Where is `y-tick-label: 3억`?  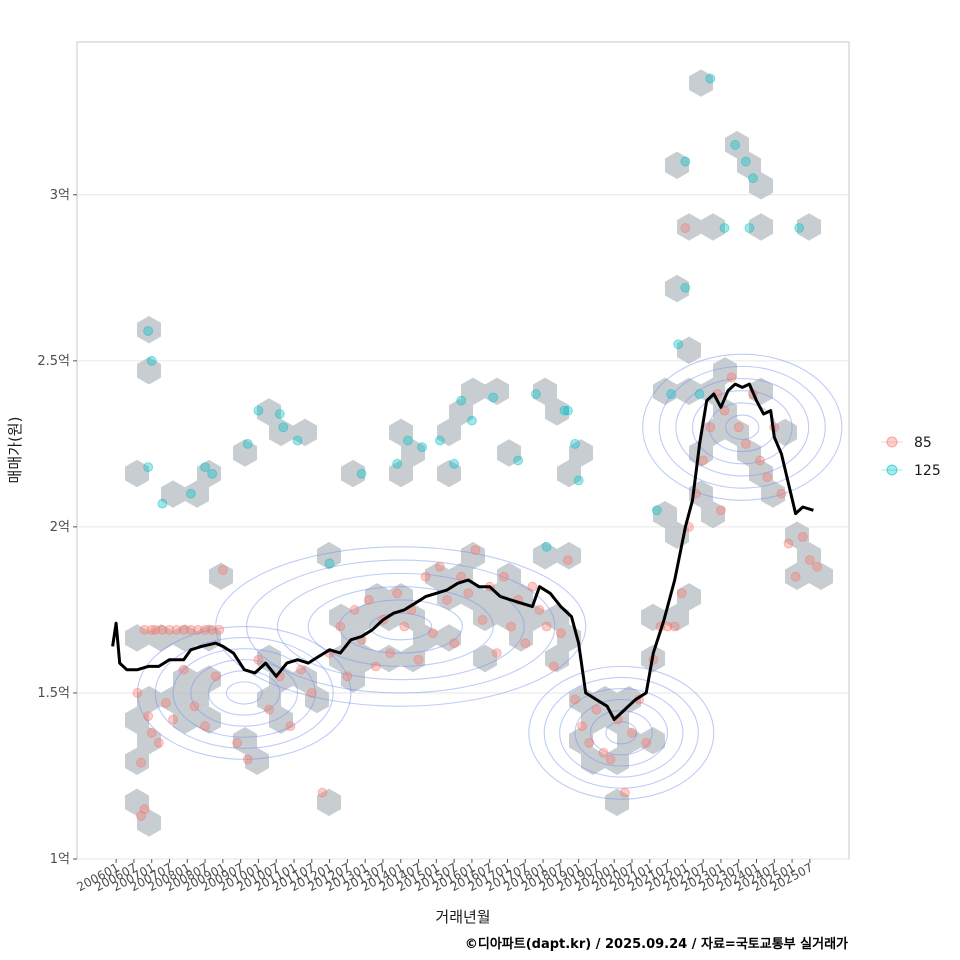 y-tick-label: 3억 is located at coordinates (60, 195).